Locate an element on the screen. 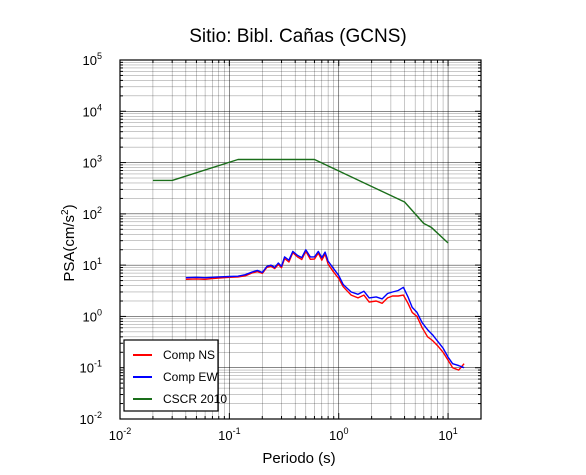 This screenshot has height=475, width=586. y-tick-label: 10⁻¹ is located at coordinates (91, 367).